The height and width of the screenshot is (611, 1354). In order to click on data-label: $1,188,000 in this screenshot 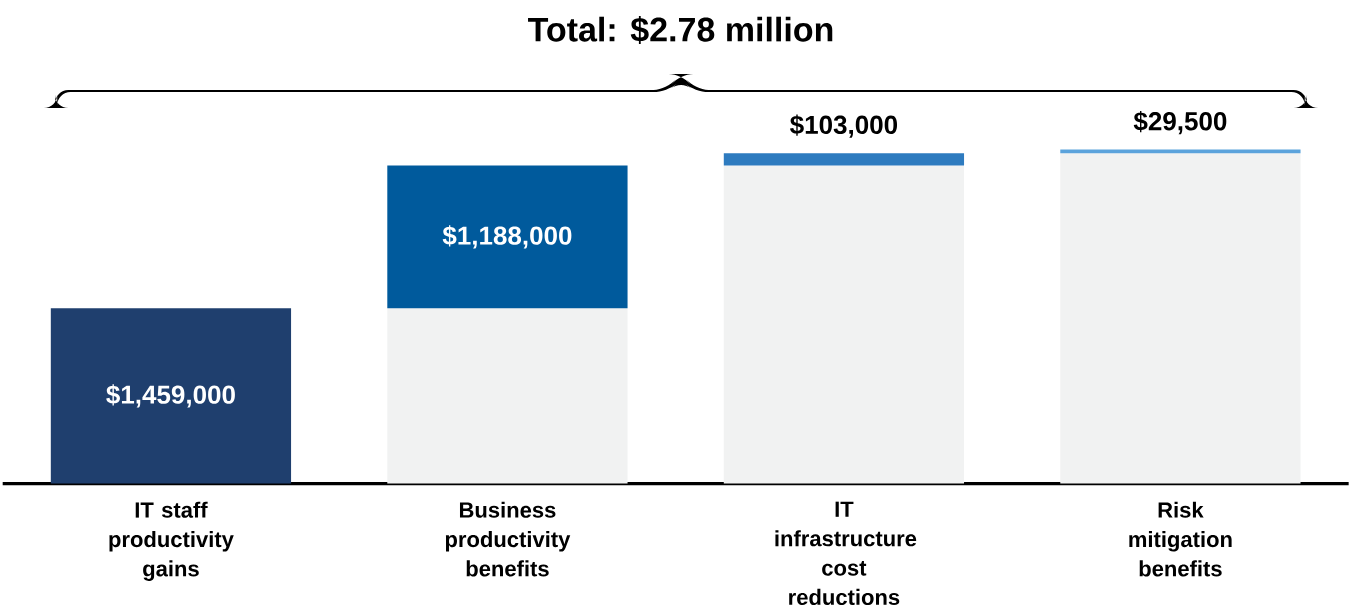, I will do `click(507, 237)`.